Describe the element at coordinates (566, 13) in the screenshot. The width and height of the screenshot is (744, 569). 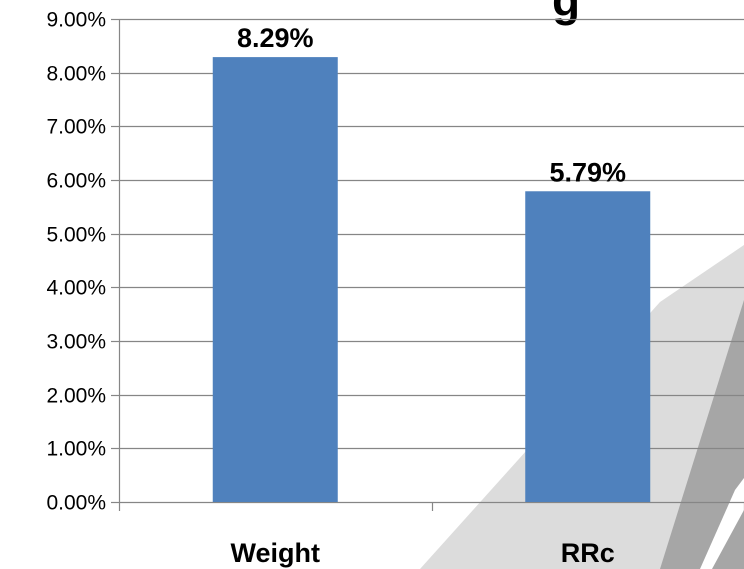
I see `chart-title-fragment: g` at that location.